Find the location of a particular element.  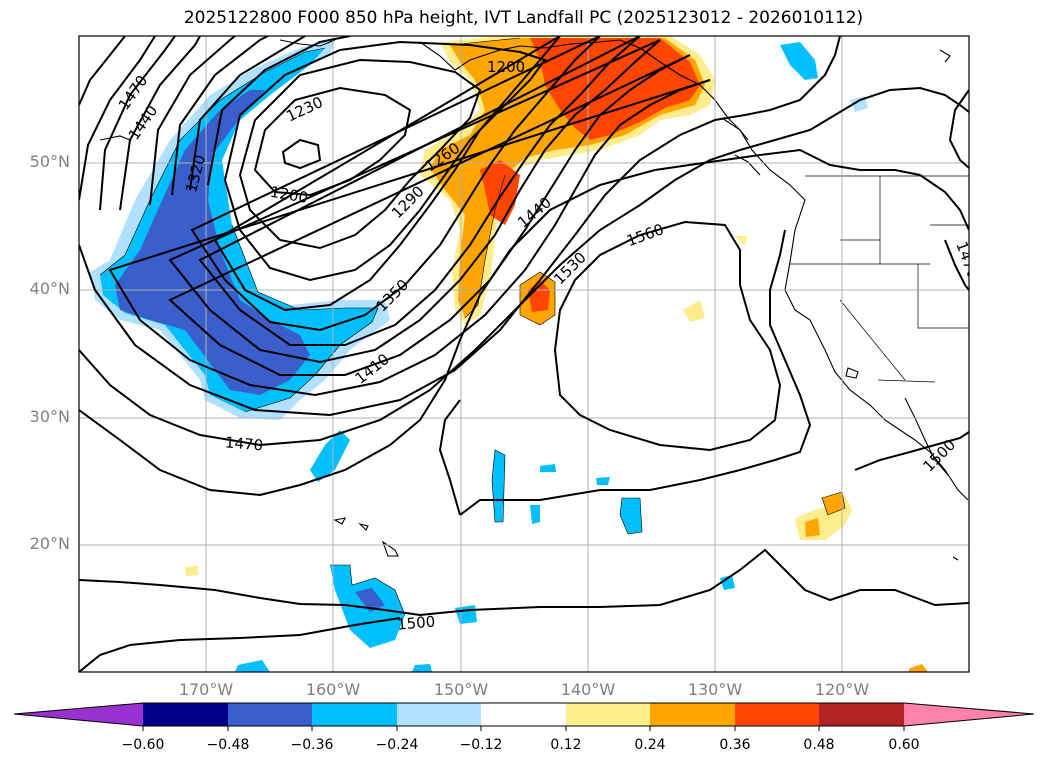

lat-label: 40°N is located at coordinates (49, 288).